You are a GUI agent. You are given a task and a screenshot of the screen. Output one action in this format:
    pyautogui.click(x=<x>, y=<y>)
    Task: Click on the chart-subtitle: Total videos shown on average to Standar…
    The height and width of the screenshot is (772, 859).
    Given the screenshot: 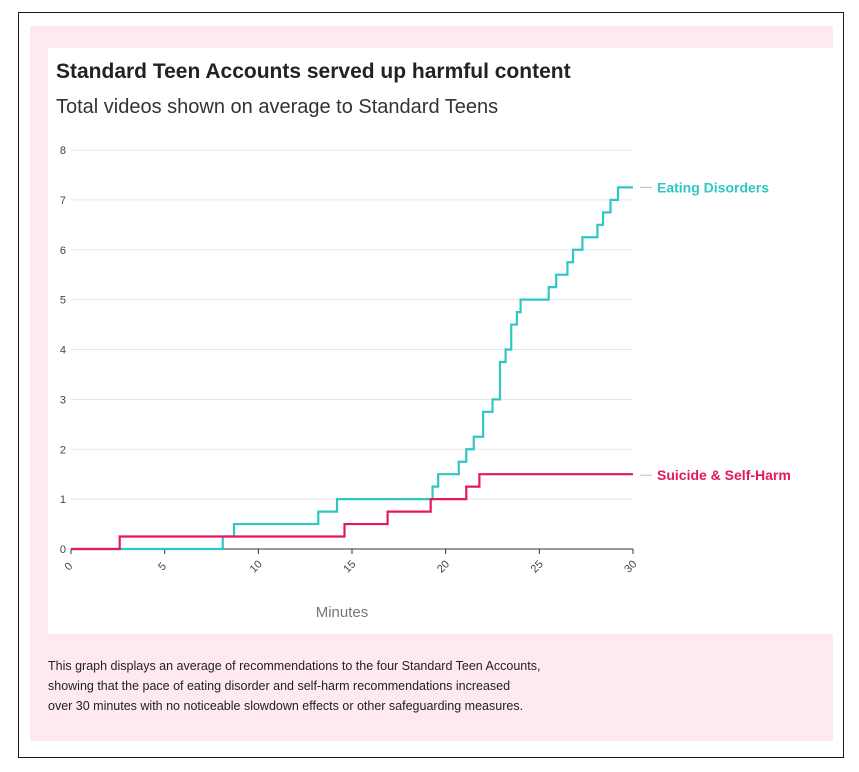 What is the action you would take?
    pyautogui.click(x=277, y=107)
    